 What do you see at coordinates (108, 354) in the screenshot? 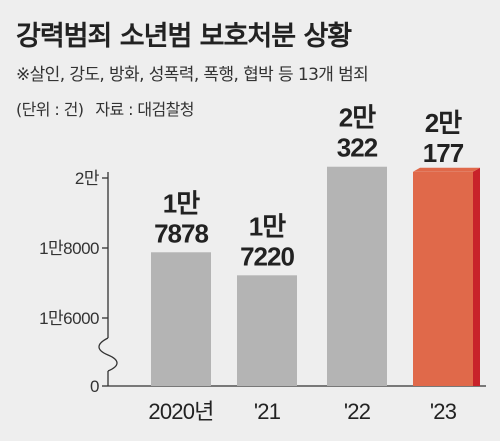
I see `axis-break-mark` at bounding box center [108, 354].